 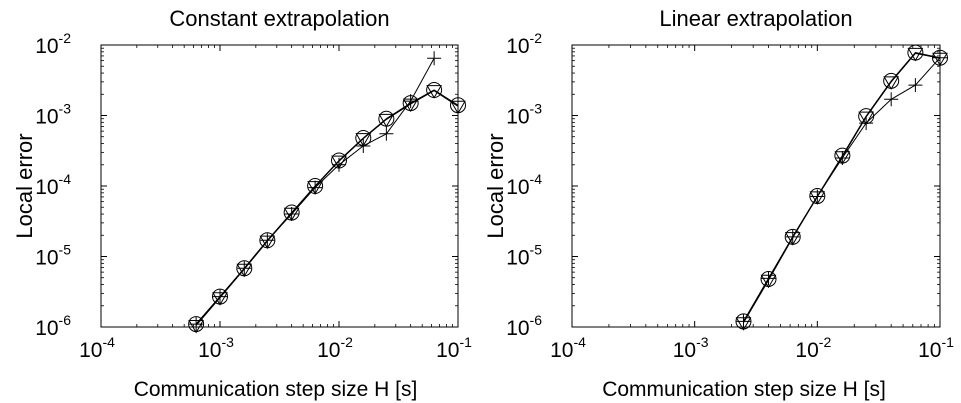 I want to click on chart-title: Constant extrapolation, so click(x=279, y=18).